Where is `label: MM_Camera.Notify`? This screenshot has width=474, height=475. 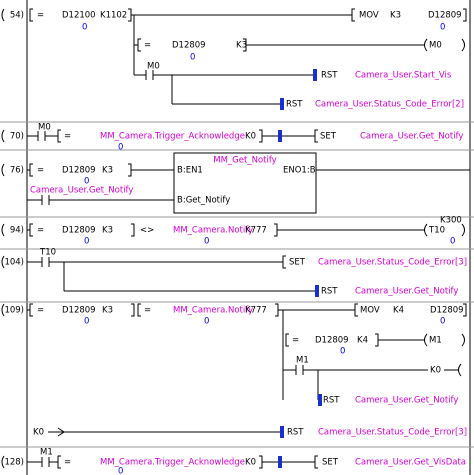 label: MM_Camera.Notify is located at coordinates (213, 231).